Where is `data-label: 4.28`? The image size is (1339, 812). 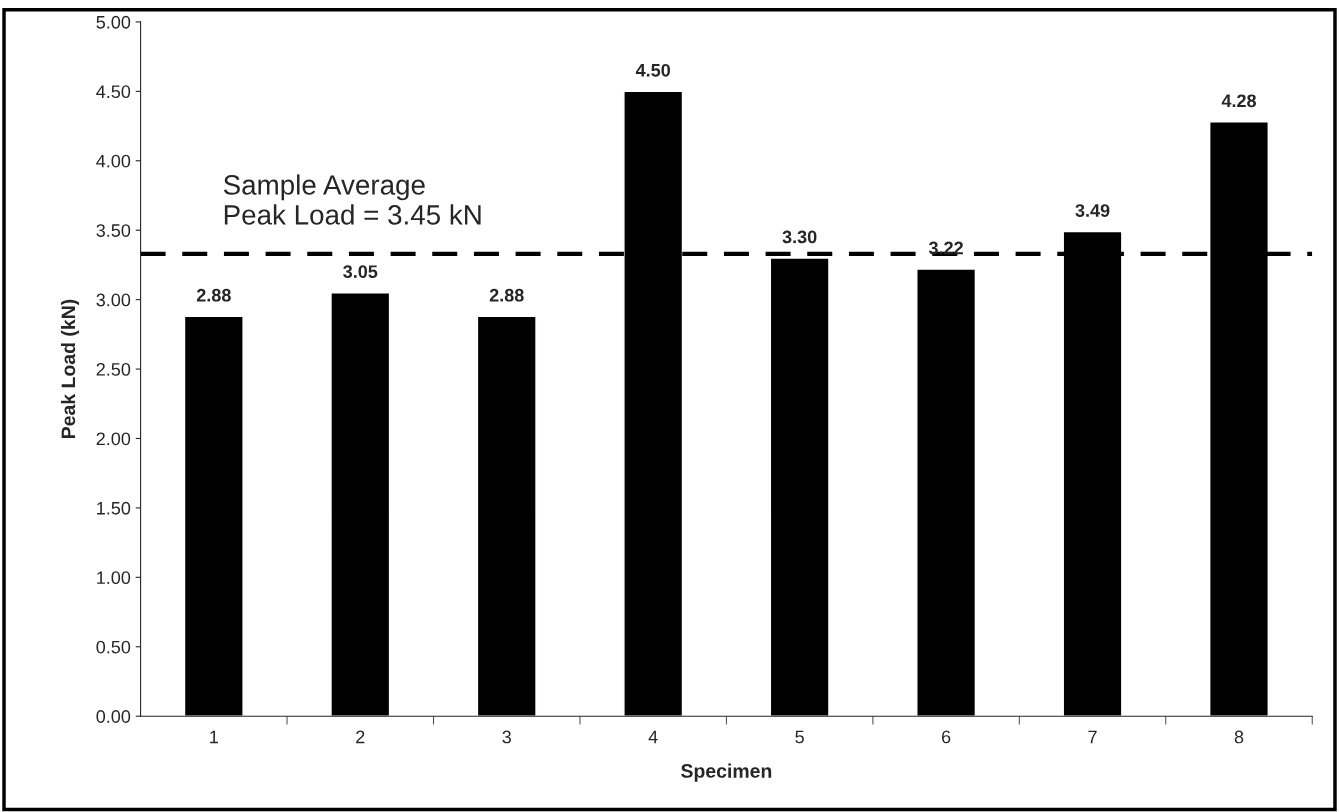
data-label: 4.28 is located at coordinates (1239, 101).